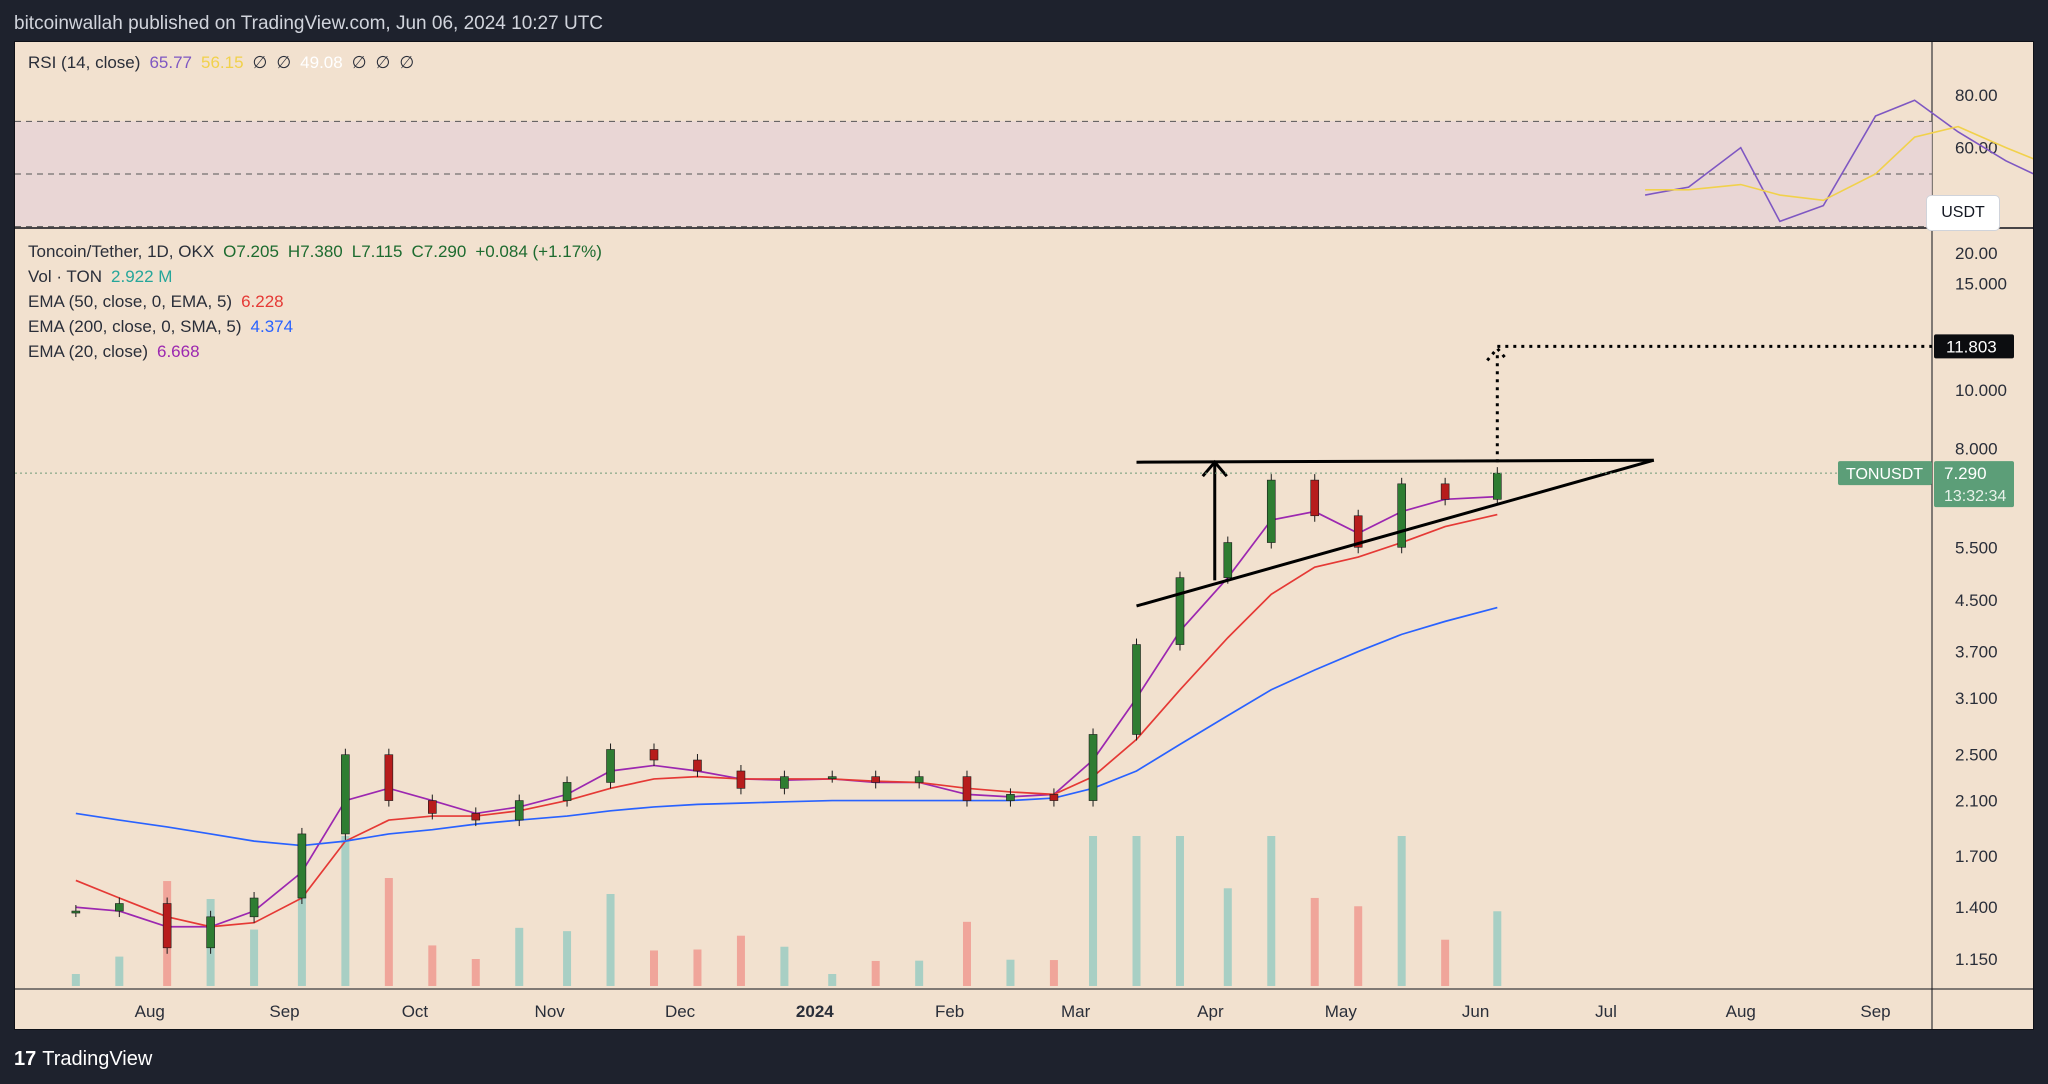 This screenshot has width=2048, height=1084. I want to click on time-axis-tick: Dec, so click(680, 1011).